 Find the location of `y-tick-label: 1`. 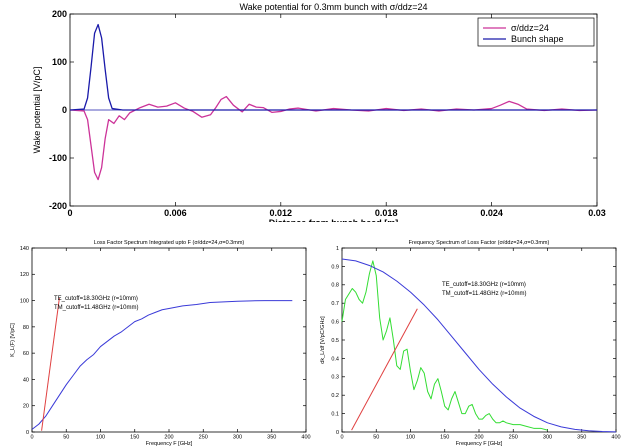

y-tick-label: 1 is located at coordinates (337, 249).